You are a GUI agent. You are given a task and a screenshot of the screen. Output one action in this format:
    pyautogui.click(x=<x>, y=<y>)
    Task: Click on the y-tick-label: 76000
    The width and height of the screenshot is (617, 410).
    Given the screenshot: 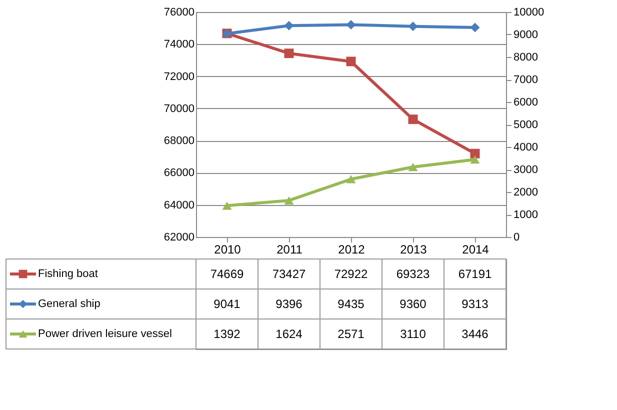 What is the action you would take?
    pyautogui.click(x=179, y=12)
    